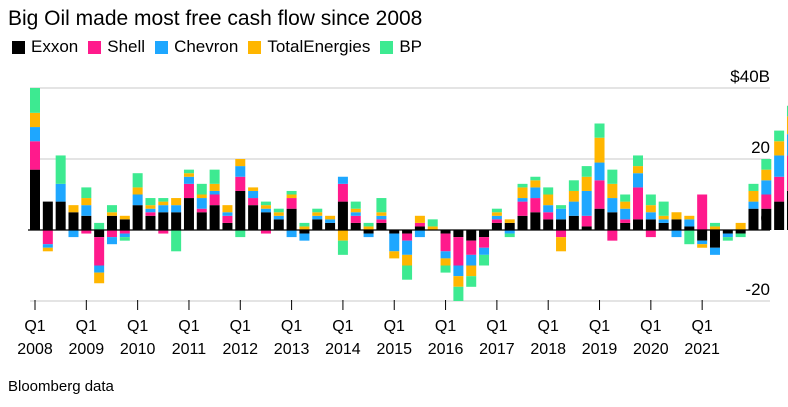  I want to click on legend-item-bp: BP, so click(401, 47).